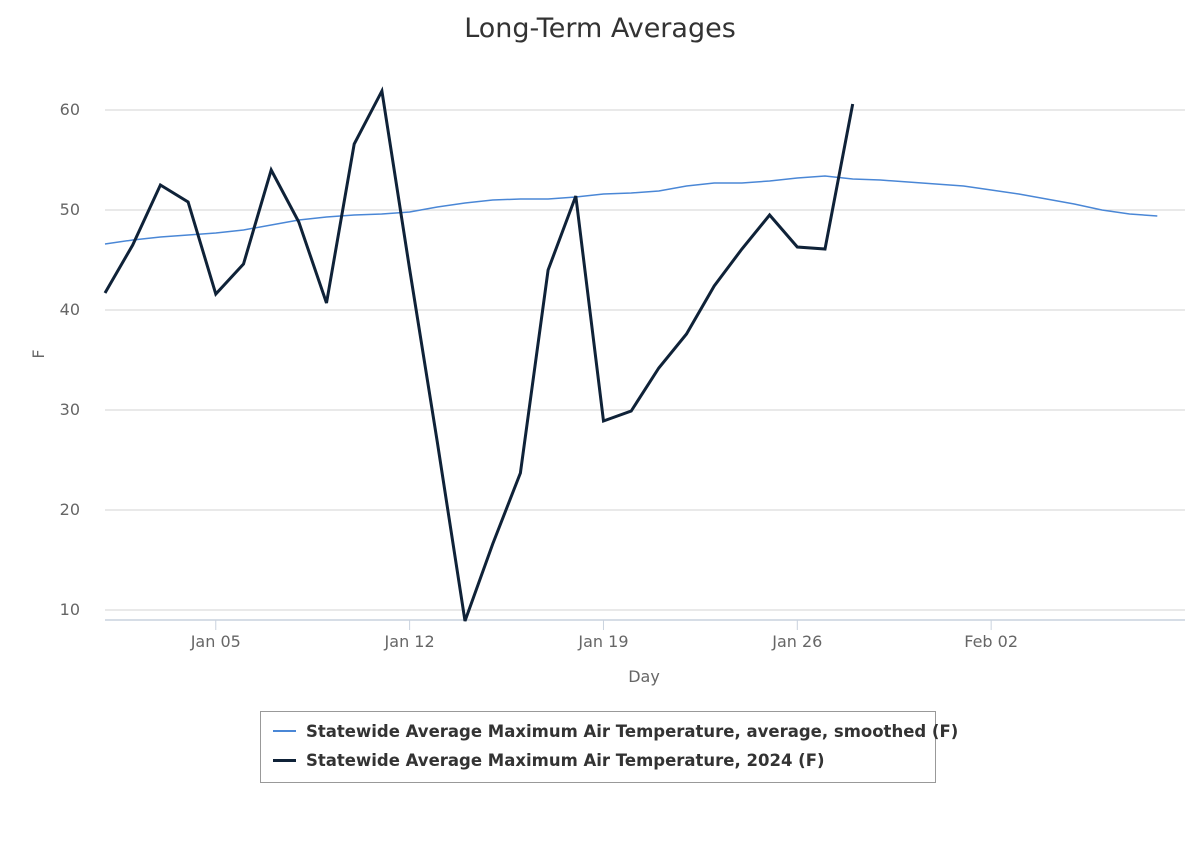 The width and height of the screenshot is (1200, 864). Describe the element at coordinates (70, 309) in the screenshot. I see `y-tick-label: 40` at that location.